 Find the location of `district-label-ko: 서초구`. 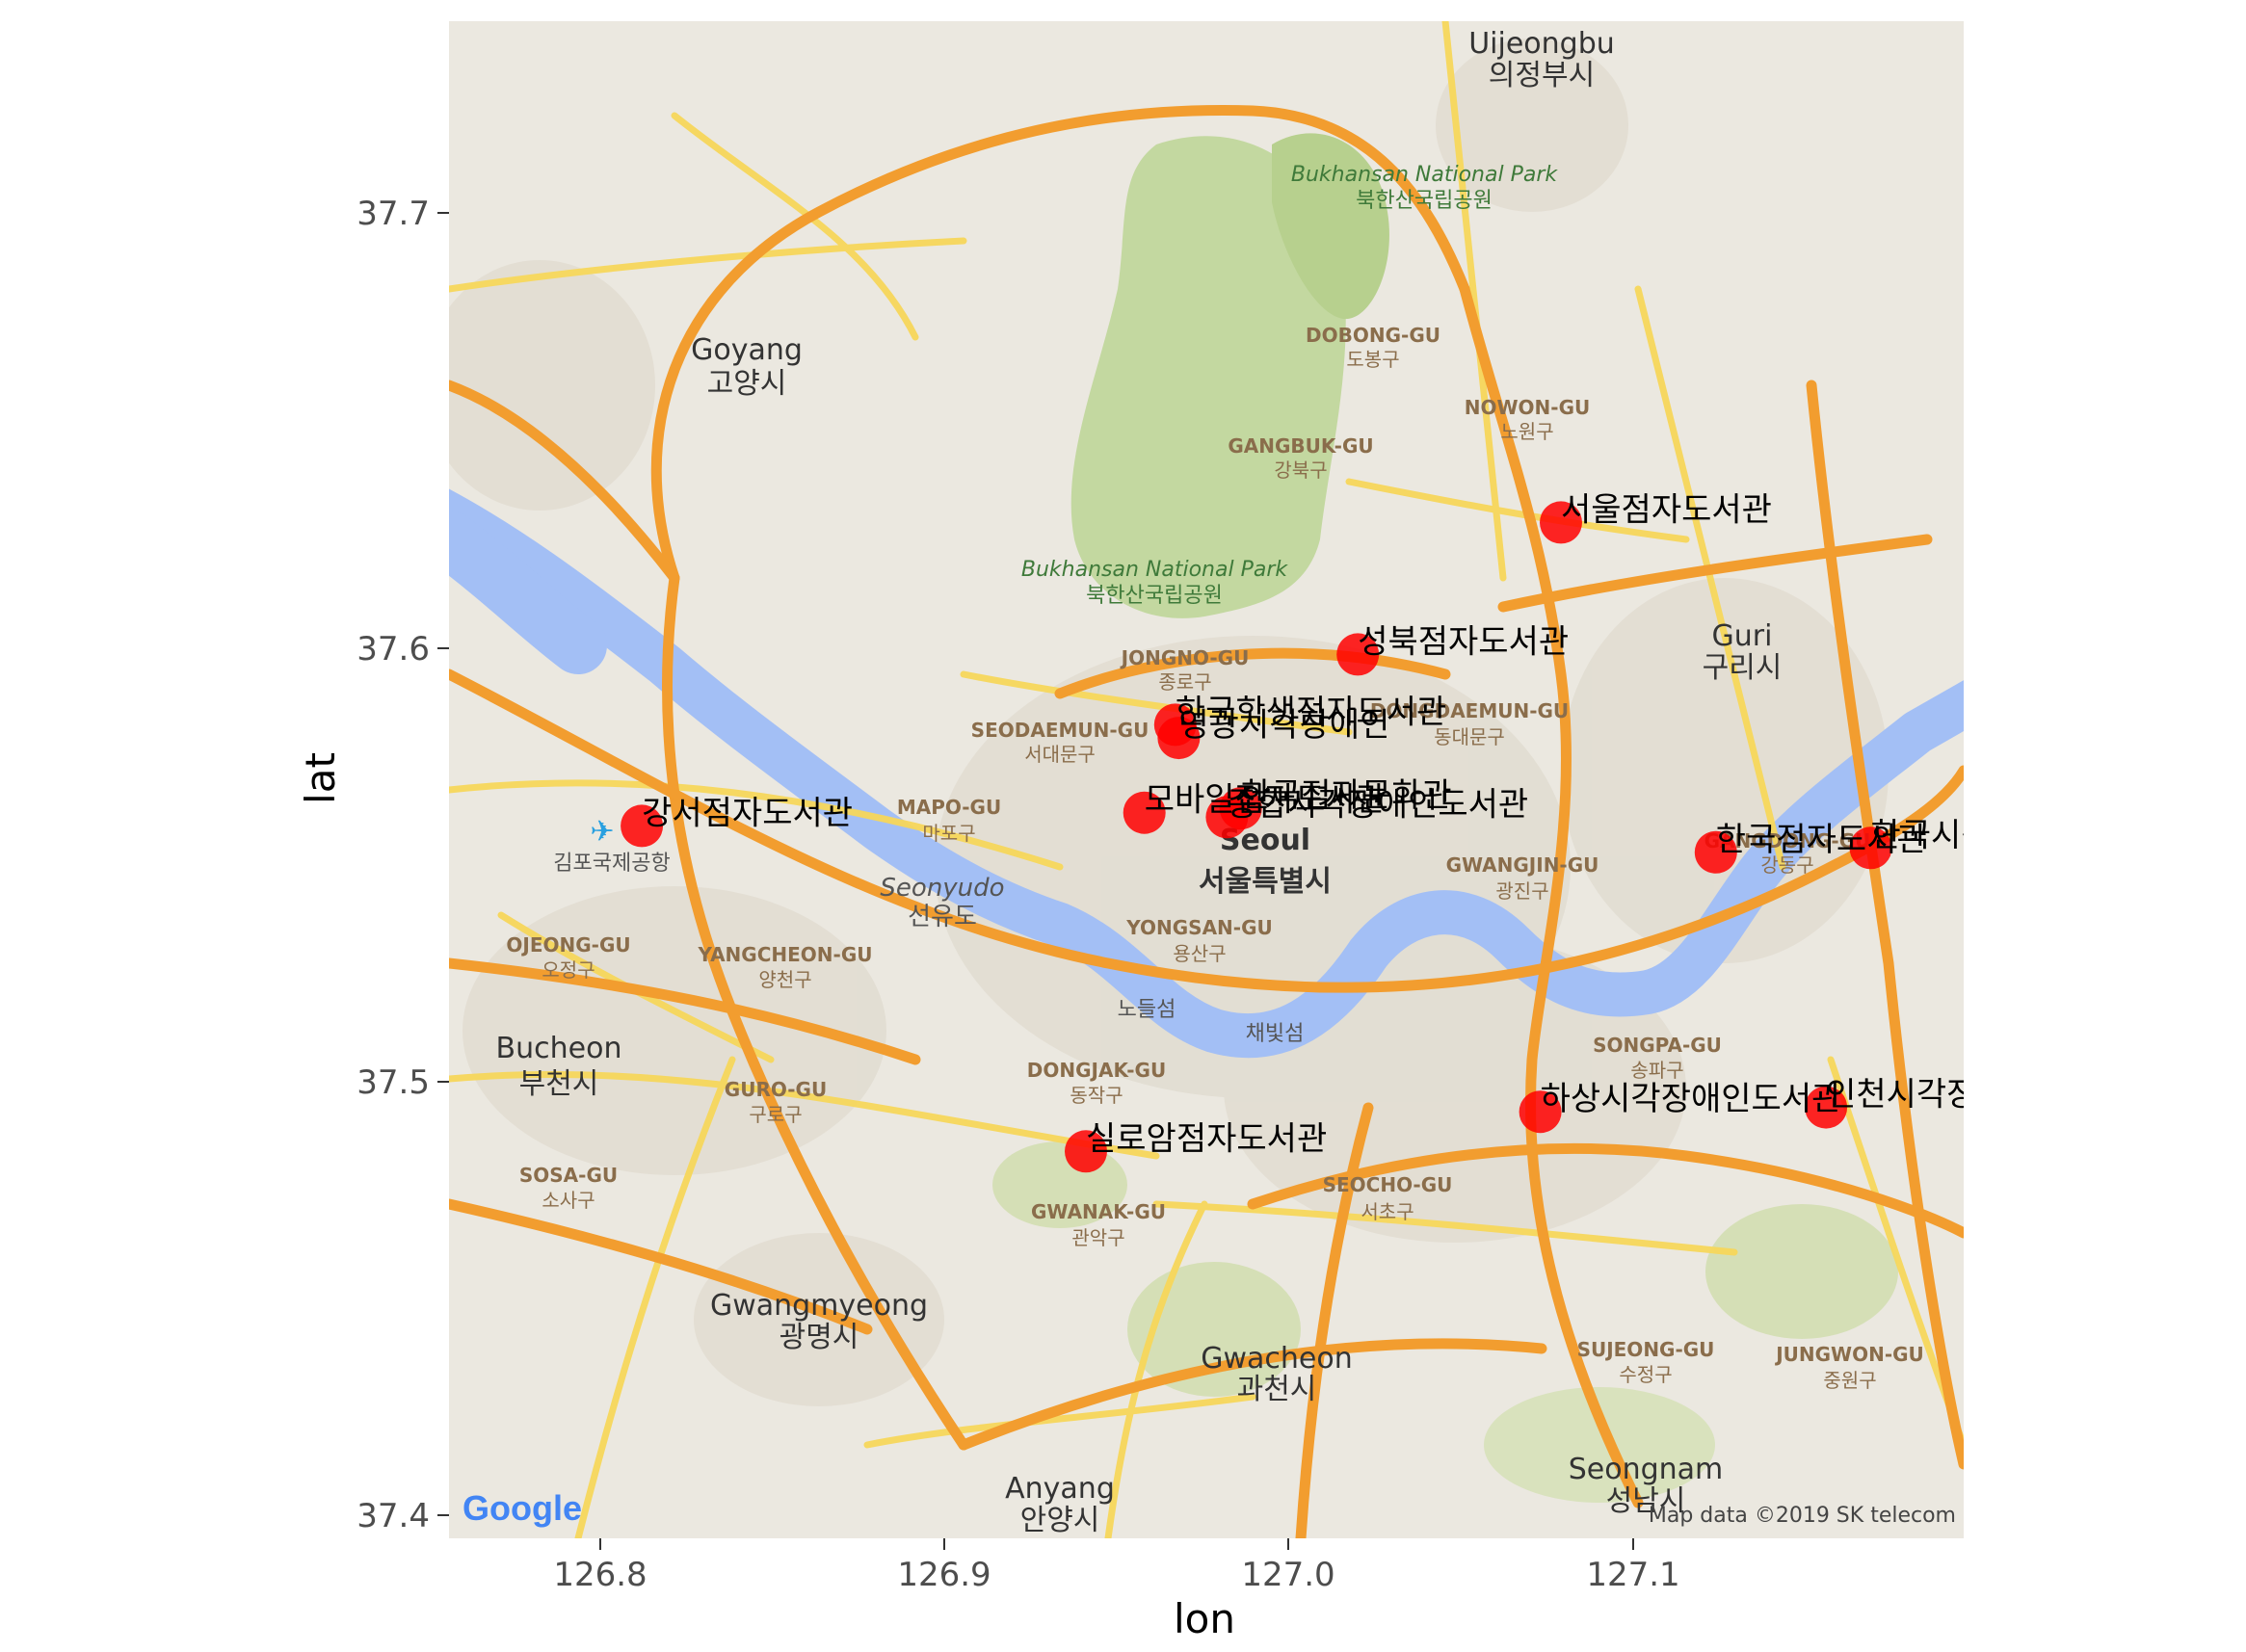

district-label-ko: 서초구 is located at coordinates (1388, 1211).